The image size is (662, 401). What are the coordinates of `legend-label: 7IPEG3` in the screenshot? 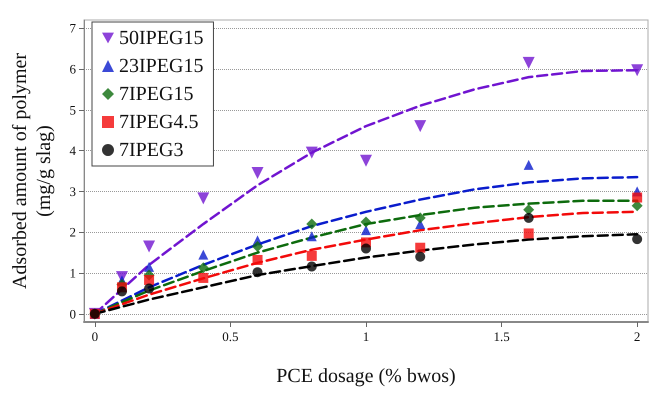 It's located at (151, 150).